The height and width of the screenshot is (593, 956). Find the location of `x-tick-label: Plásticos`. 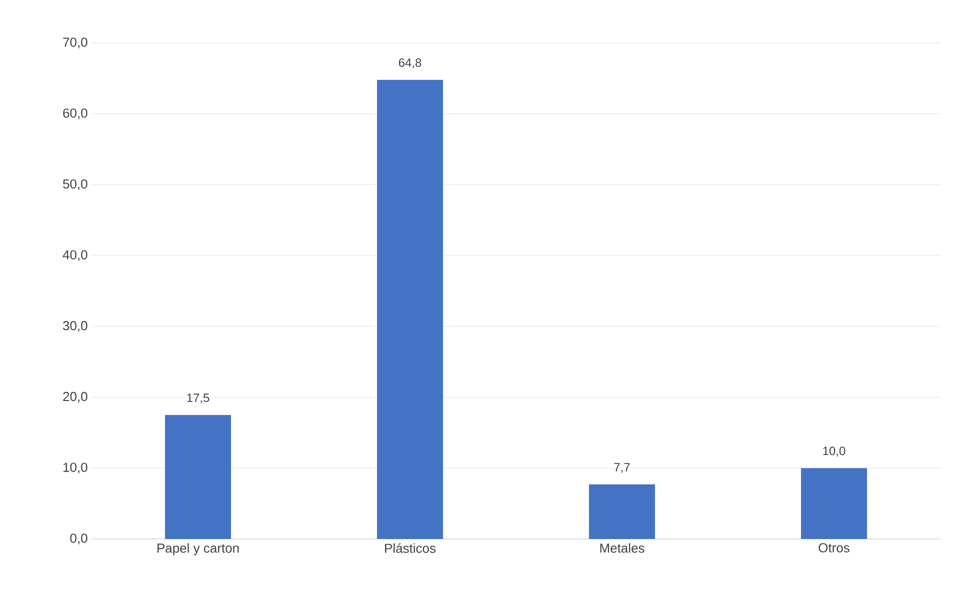

x-tick-label: Plásticos is located at coordinates (410, 548).